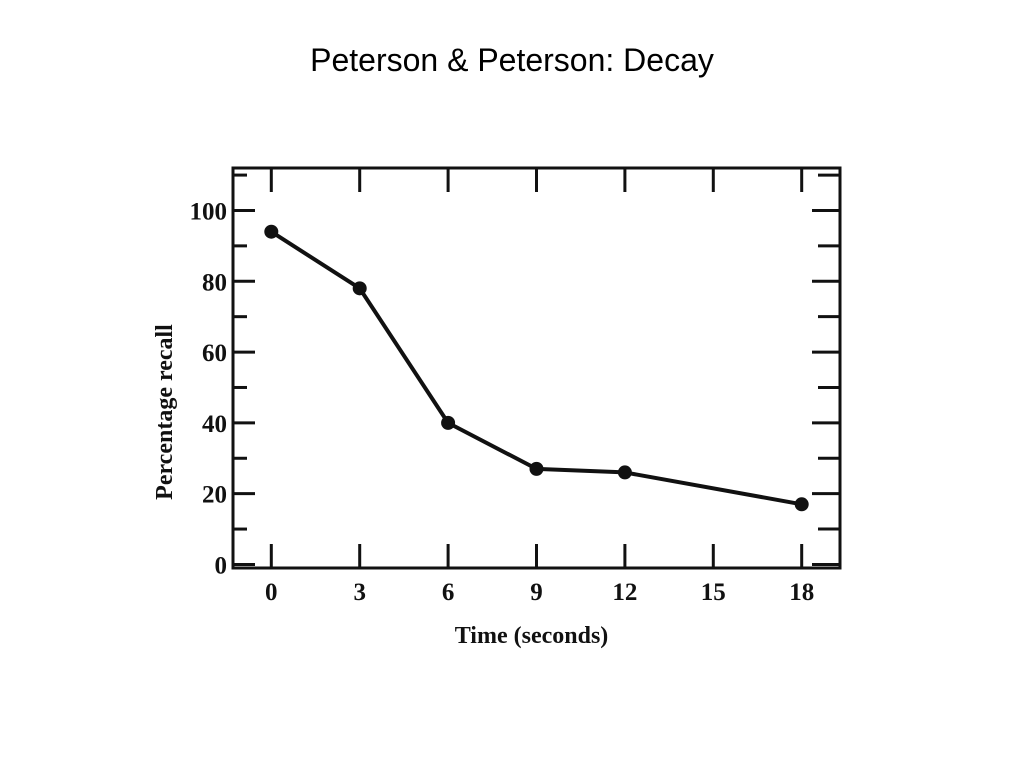  I want to click on x-tick-label: 0, so click(271, 592).